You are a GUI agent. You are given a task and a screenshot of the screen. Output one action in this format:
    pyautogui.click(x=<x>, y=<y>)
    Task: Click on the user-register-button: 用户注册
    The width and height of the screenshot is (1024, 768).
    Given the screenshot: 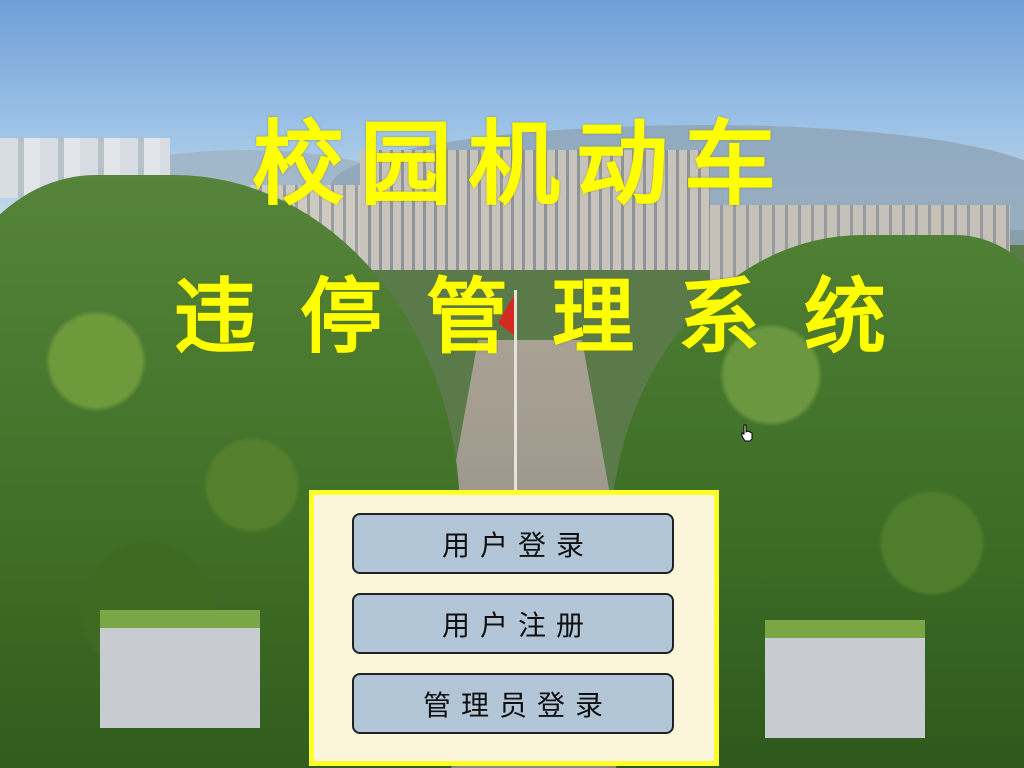 What is the action you would take?
    pyautogui.click(x=513, y=623)
    